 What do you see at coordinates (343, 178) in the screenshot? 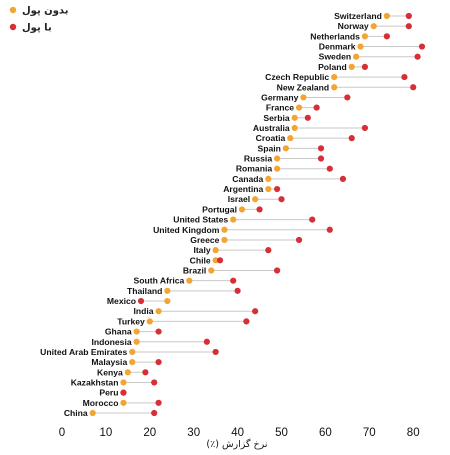
I see `point-with-money-canada` at bounding box center [343, 178].